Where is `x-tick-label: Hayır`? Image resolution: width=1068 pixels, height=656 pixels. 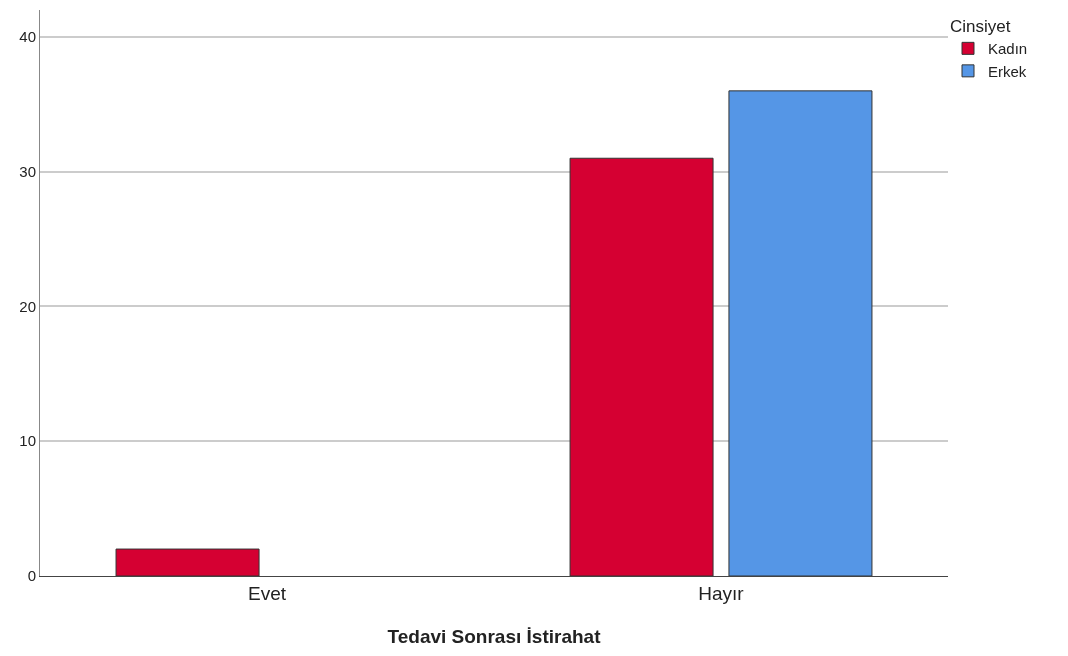 x-tick-label: Hayır is located at coordinates (721, 593).